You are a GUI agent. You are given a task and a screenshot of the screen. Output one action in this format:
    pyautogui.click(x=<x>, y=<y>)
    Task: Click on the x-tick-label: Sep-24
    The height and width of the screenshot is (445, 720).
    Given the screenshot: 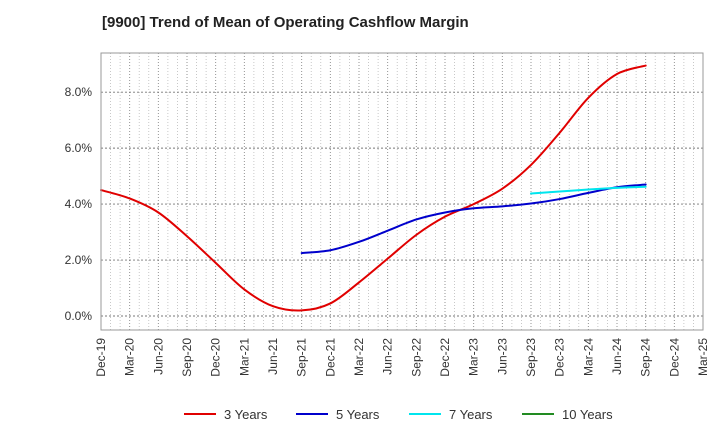 What is the action you would take?
    pyautogui.click(x=646, y=357)
    